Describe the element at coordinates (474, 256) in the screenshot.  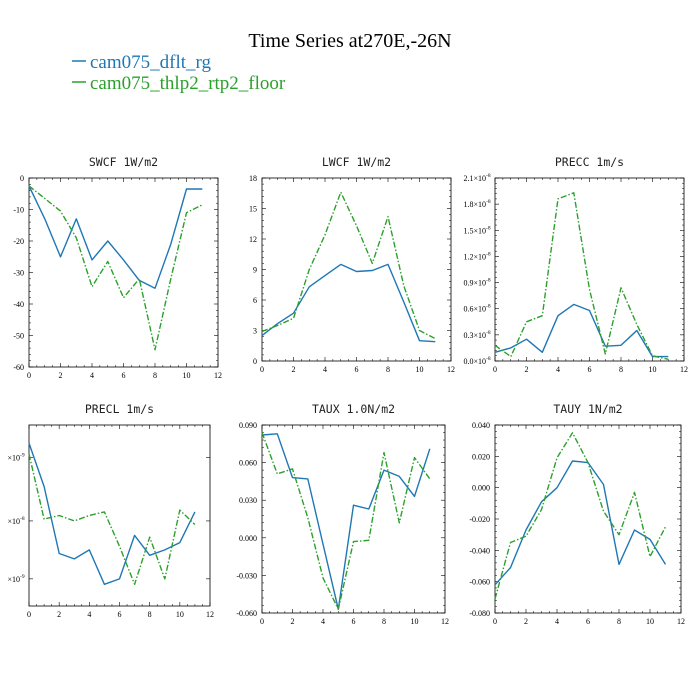
I see `y-tick-label: 1.2×10` at that location.